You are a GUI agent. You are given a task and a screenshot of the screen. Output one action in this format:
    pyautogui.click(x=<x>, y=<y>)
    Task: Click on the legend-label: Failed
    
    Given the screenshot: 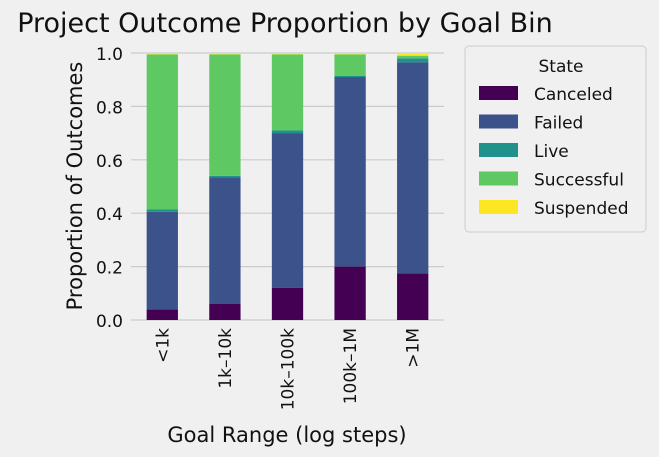 What is the action you would take?
    pyautogui.click(x=558, y=124)
    